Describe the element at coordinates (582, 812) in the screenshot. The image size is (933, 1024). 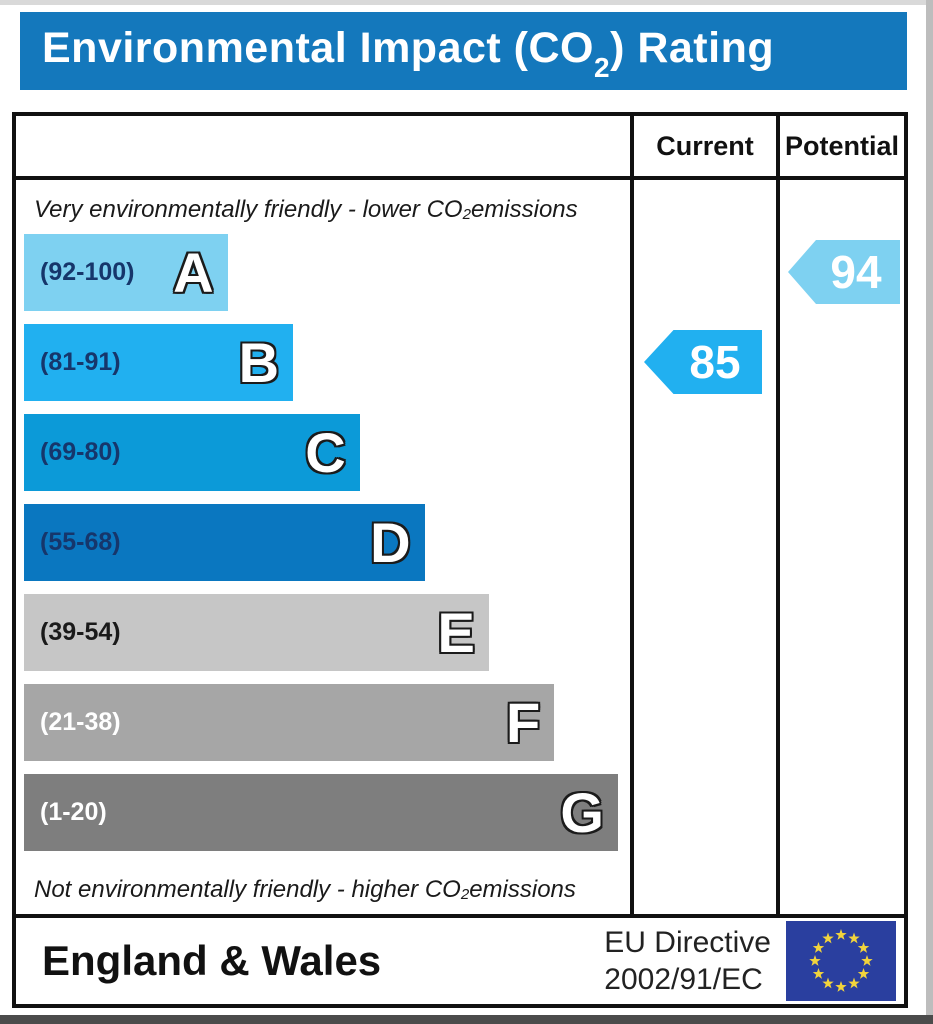
I see `band-letter: G` at that location.